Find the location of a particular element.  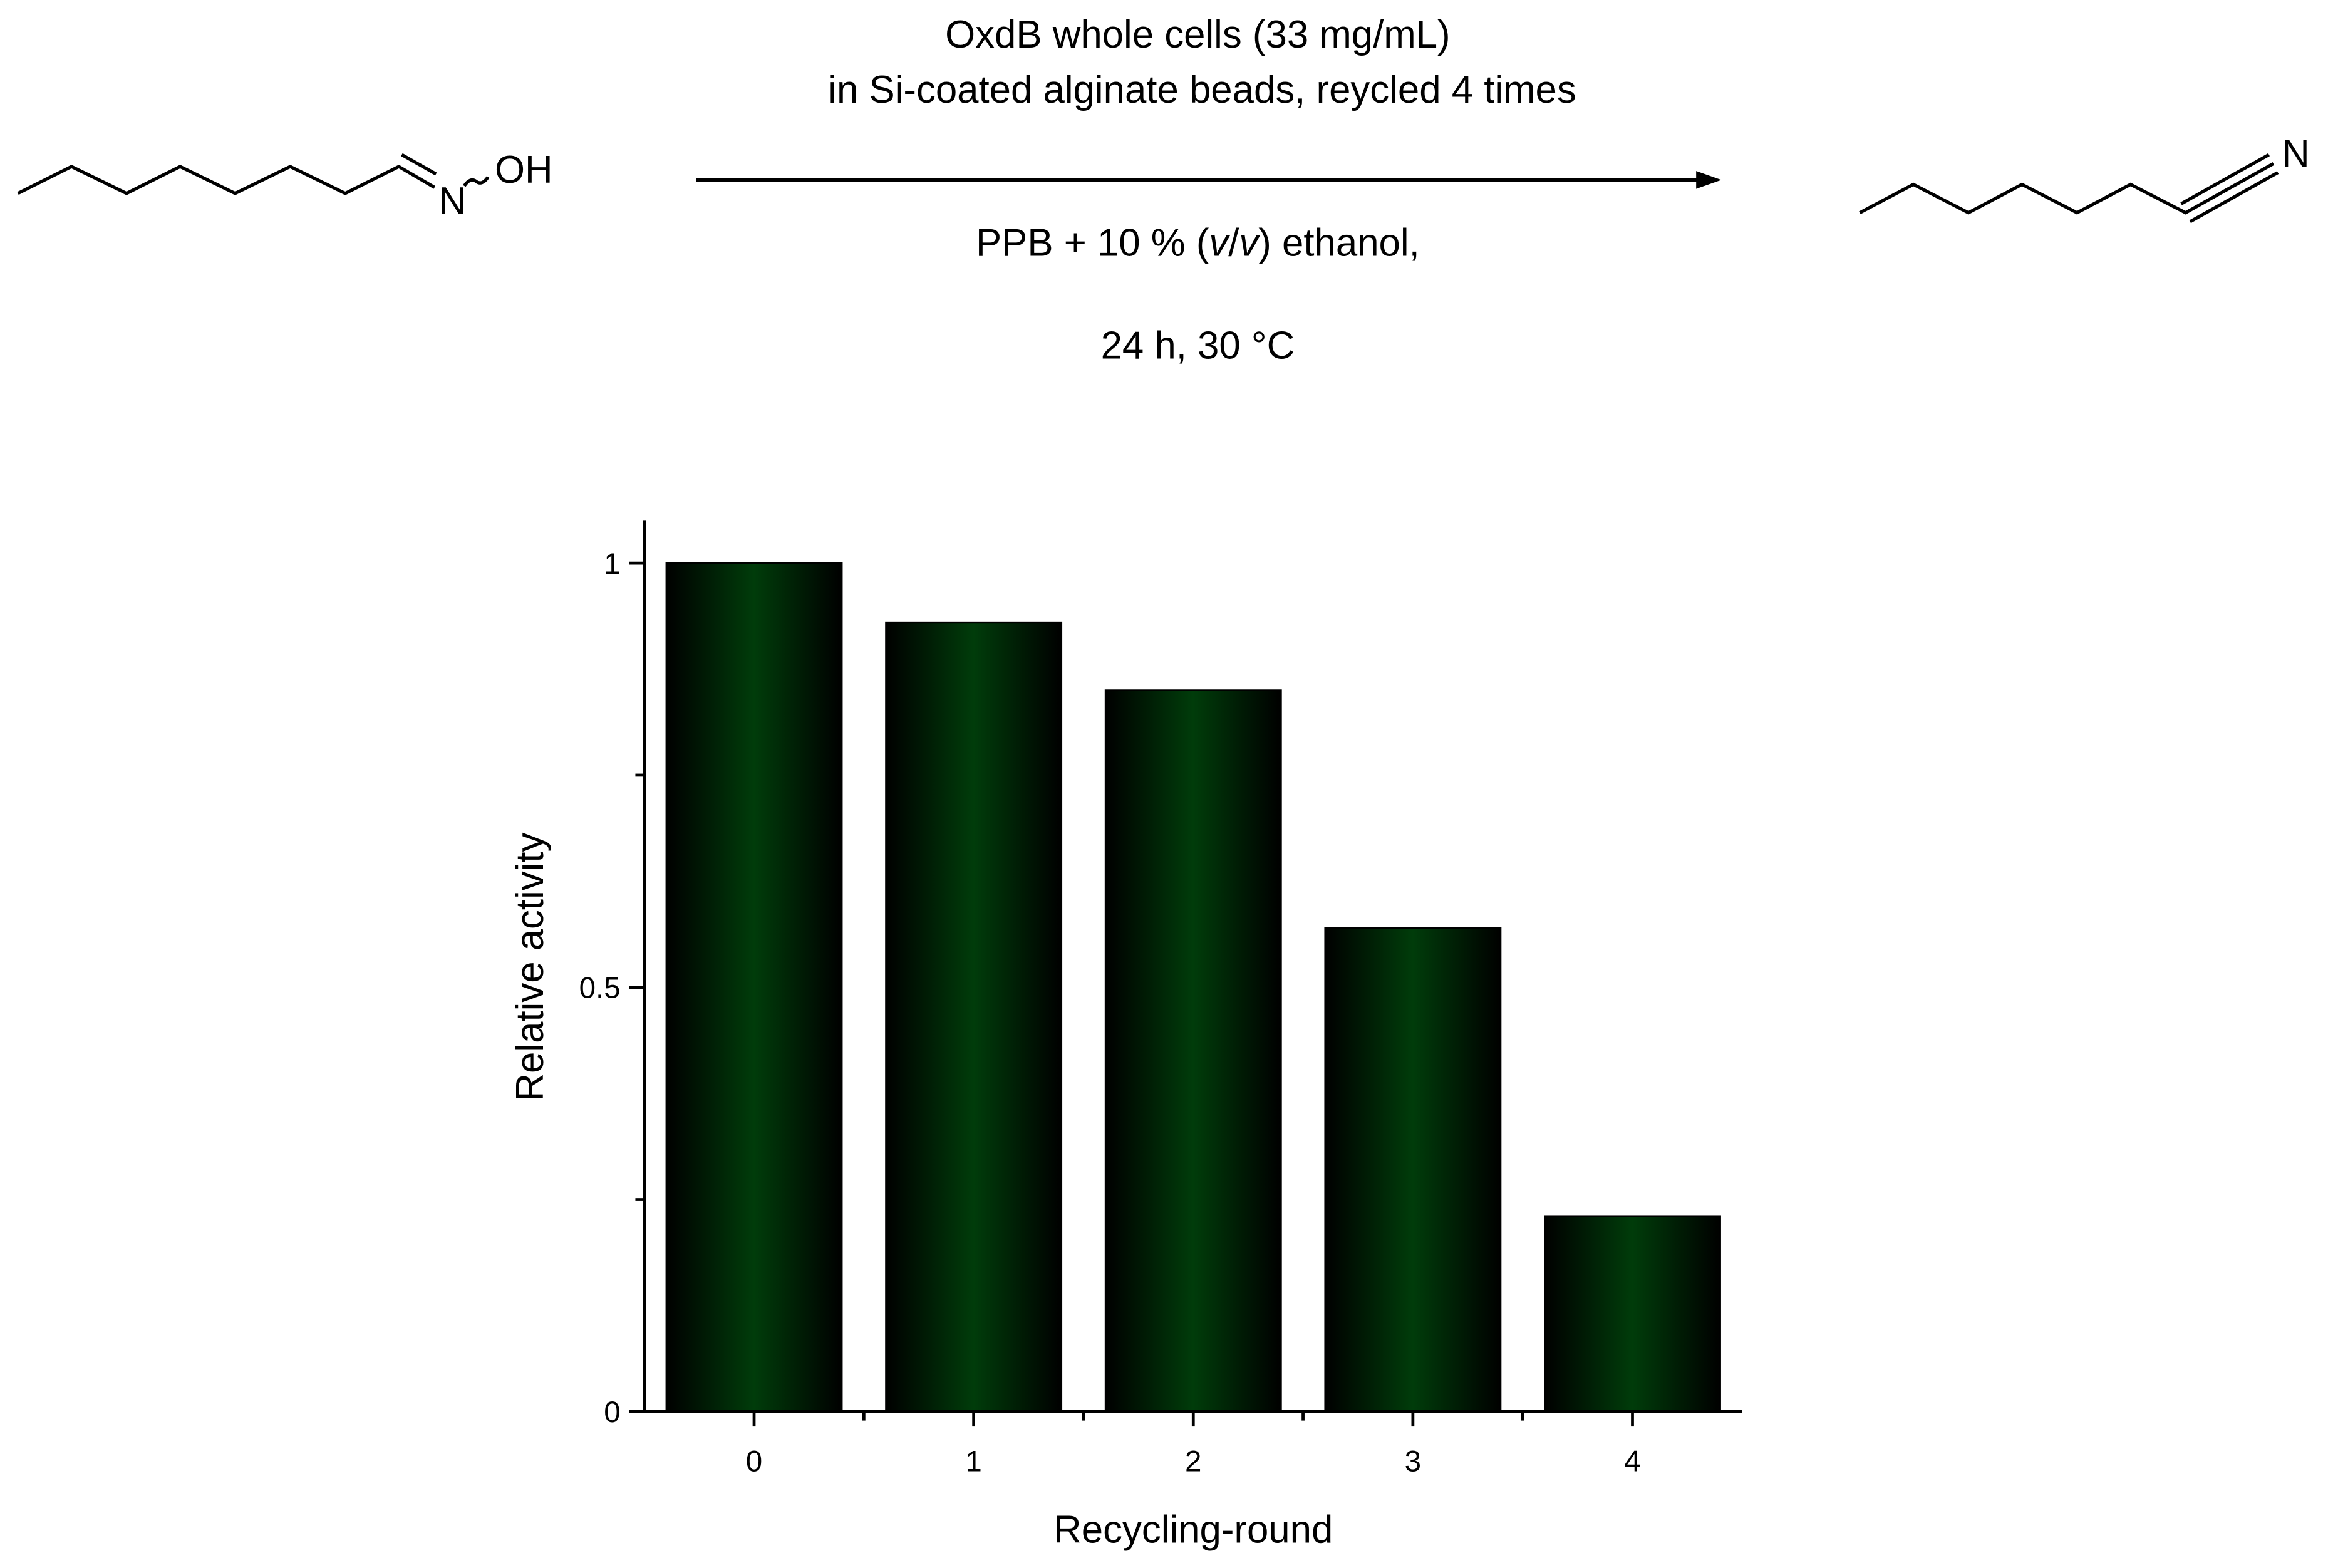

y-tick-label: 0 is located at coordinates (612, 1413).